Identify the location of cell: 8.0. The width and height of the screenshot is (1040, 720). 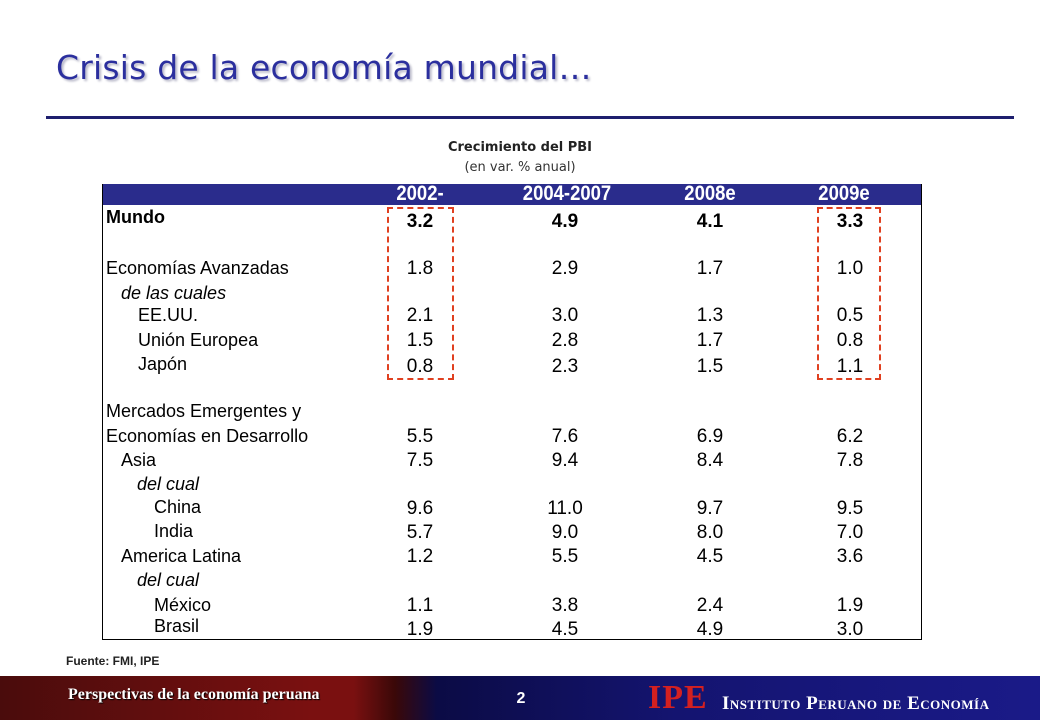
(710, 532).